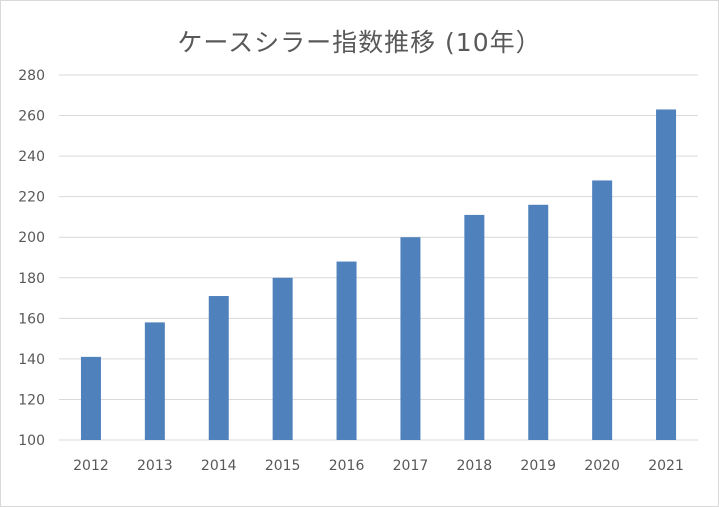 The image size is (719, 507). Describe the element at coordinates (31, 76) in the screenshot. I see `y-tick-label: 280` at that location.